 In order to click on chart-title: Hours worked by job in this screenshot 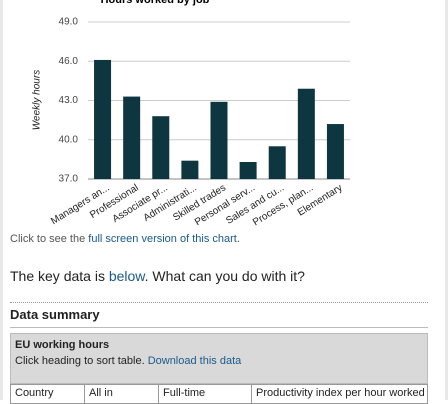, I will do `click(155, 3)`.